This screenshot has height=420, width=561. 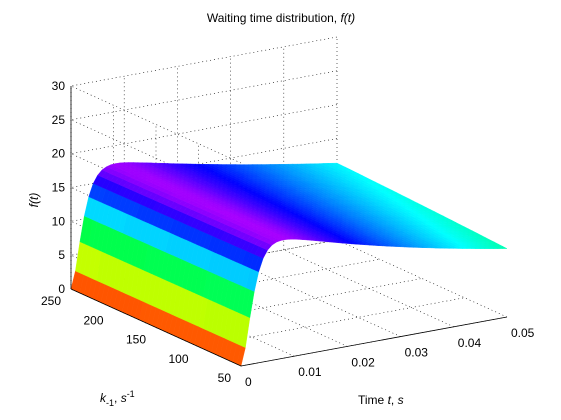 What do you see at coordinates (523, 333) in the screenshot?
I see `x-tick-label: 0.05` at bounding box center [523, 333].